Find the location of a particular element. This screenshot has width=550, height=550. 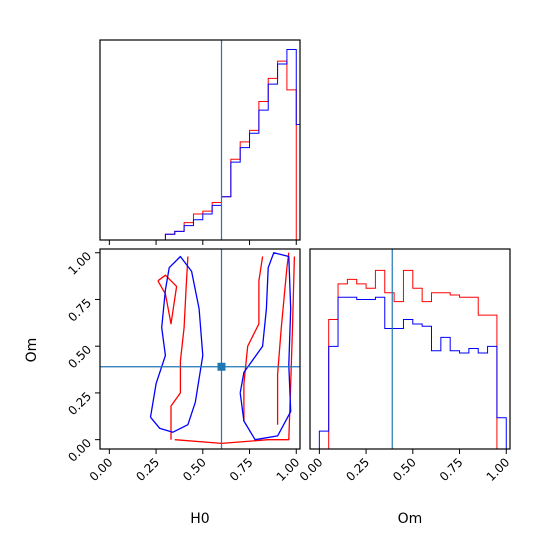

om-right-xtick-label: 0.25 is located at coordinates (357, 469).